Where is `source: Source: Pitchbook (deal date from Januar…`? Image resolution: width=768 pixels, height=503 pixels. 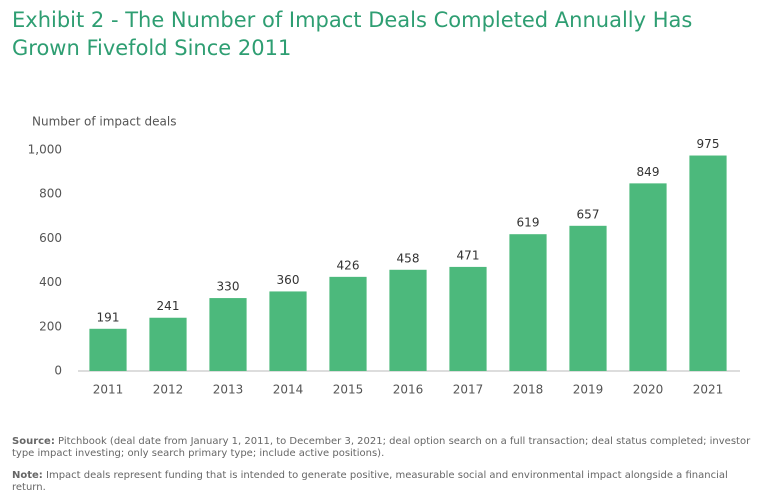
source: Source: Pitchbook (deal date from Januar… is located at coordinates (382, 448).